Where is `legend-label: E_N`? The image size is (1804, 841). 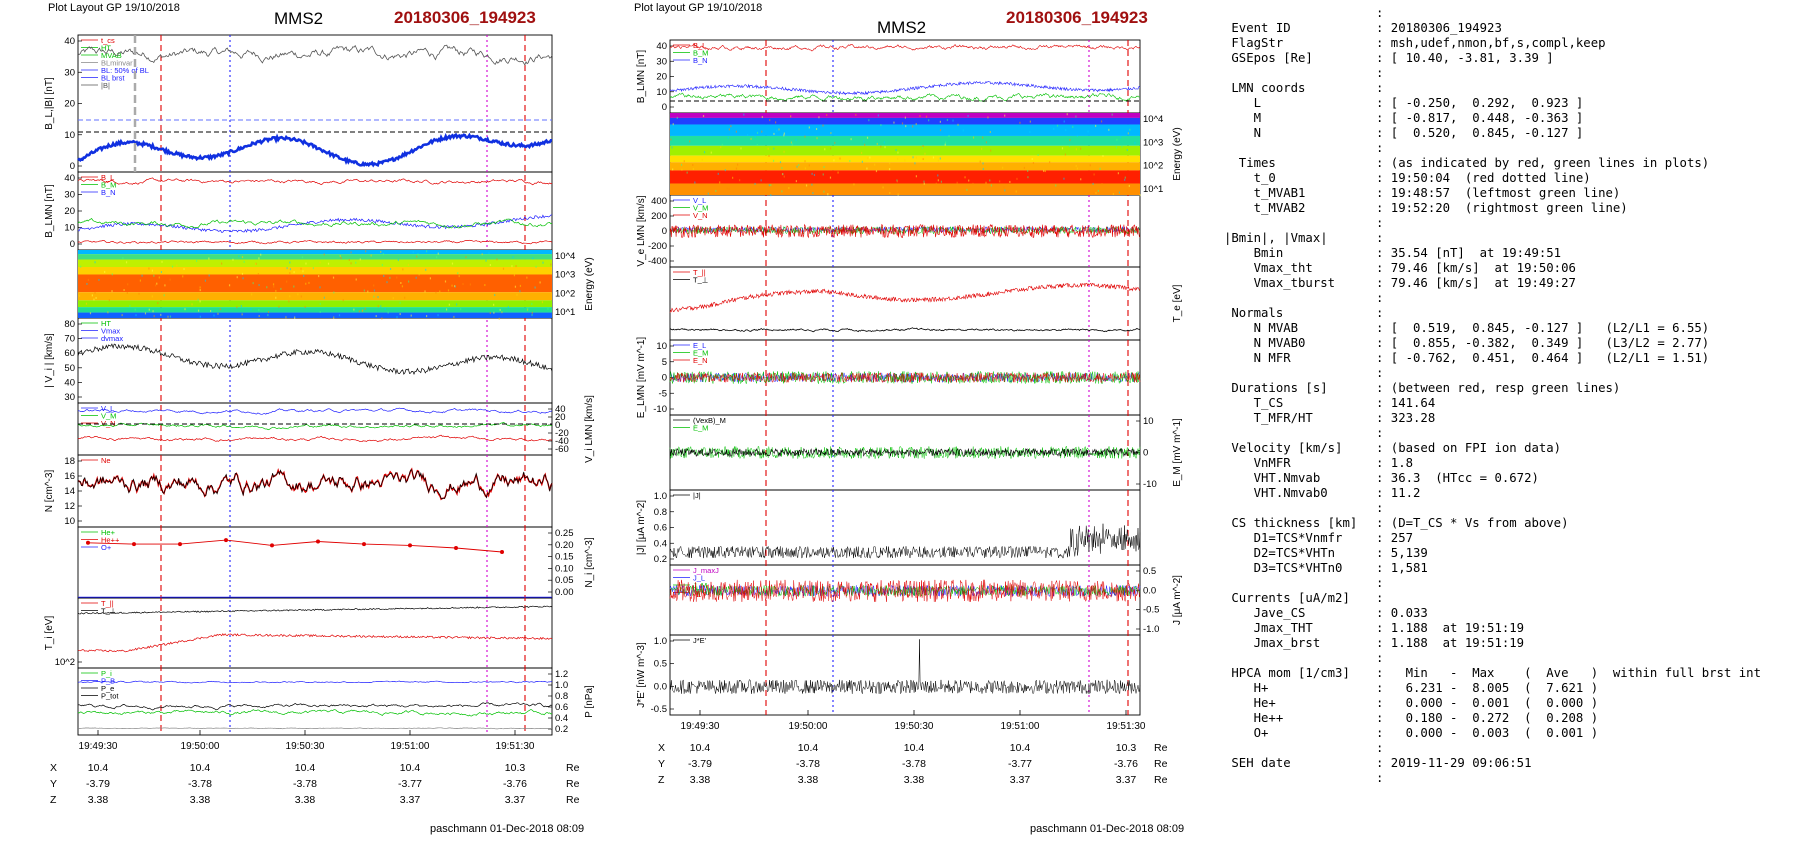 legend-label: E_N is located at coordinates (700, 360).